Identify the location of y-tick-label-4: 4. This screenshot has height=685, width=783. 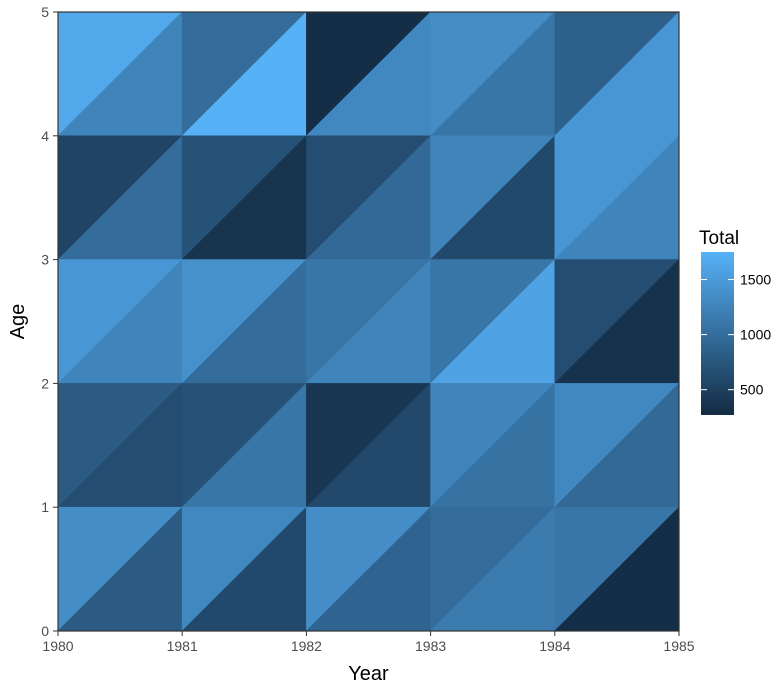
(45, 136).